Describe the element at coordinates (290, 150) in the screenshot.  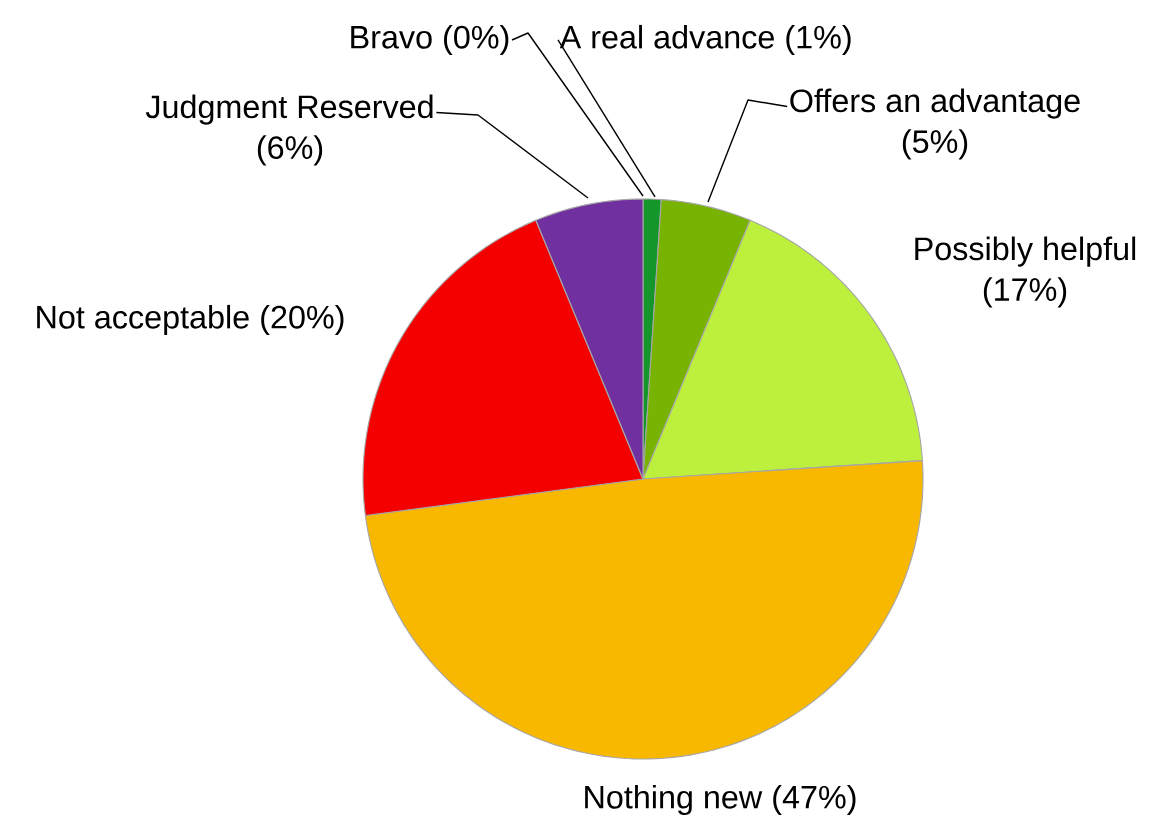
I see `data-label: (6%)` at that location.